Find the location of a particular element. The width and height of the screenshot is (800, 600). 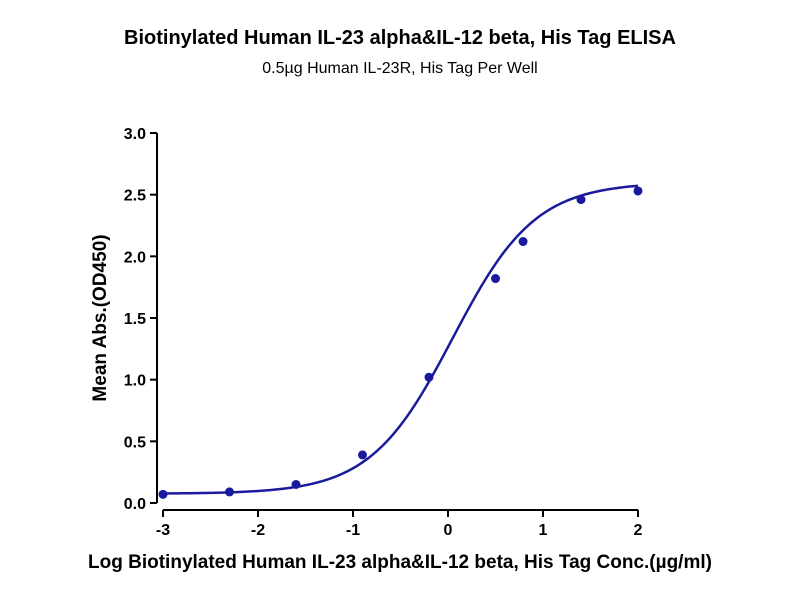

y-tick-label: 1.0 is located at coordinates (135, 381).